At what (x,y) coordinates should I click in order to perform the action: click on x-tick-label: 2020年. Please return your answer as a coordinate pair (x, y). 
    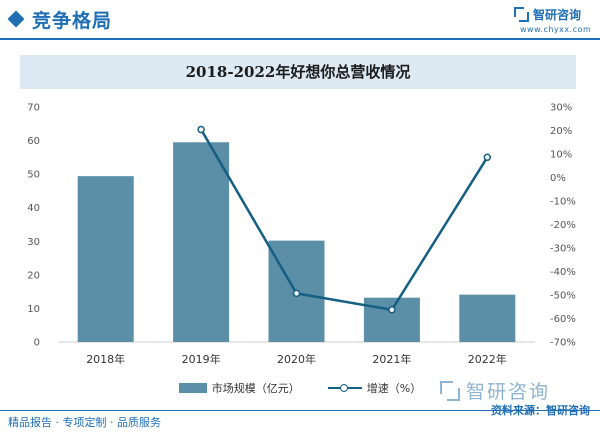
    Looking at the image, I should click on (296, 359).